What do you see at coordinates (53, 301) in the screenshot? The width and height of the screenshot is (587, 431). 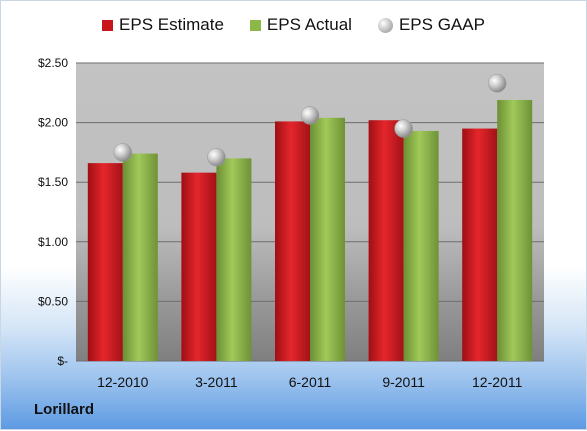 I see `y-tick-label: $0.50` at bounding box center [53, 301].